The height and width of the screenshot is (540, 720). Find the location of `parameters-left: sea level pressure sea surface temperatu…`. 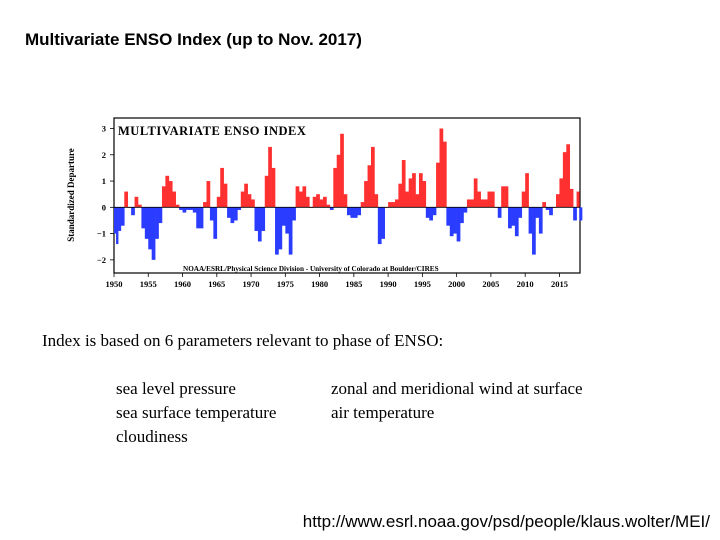

parameters-left: sea level pressure sea surface temperatu… is located at coordinates (196, 413).